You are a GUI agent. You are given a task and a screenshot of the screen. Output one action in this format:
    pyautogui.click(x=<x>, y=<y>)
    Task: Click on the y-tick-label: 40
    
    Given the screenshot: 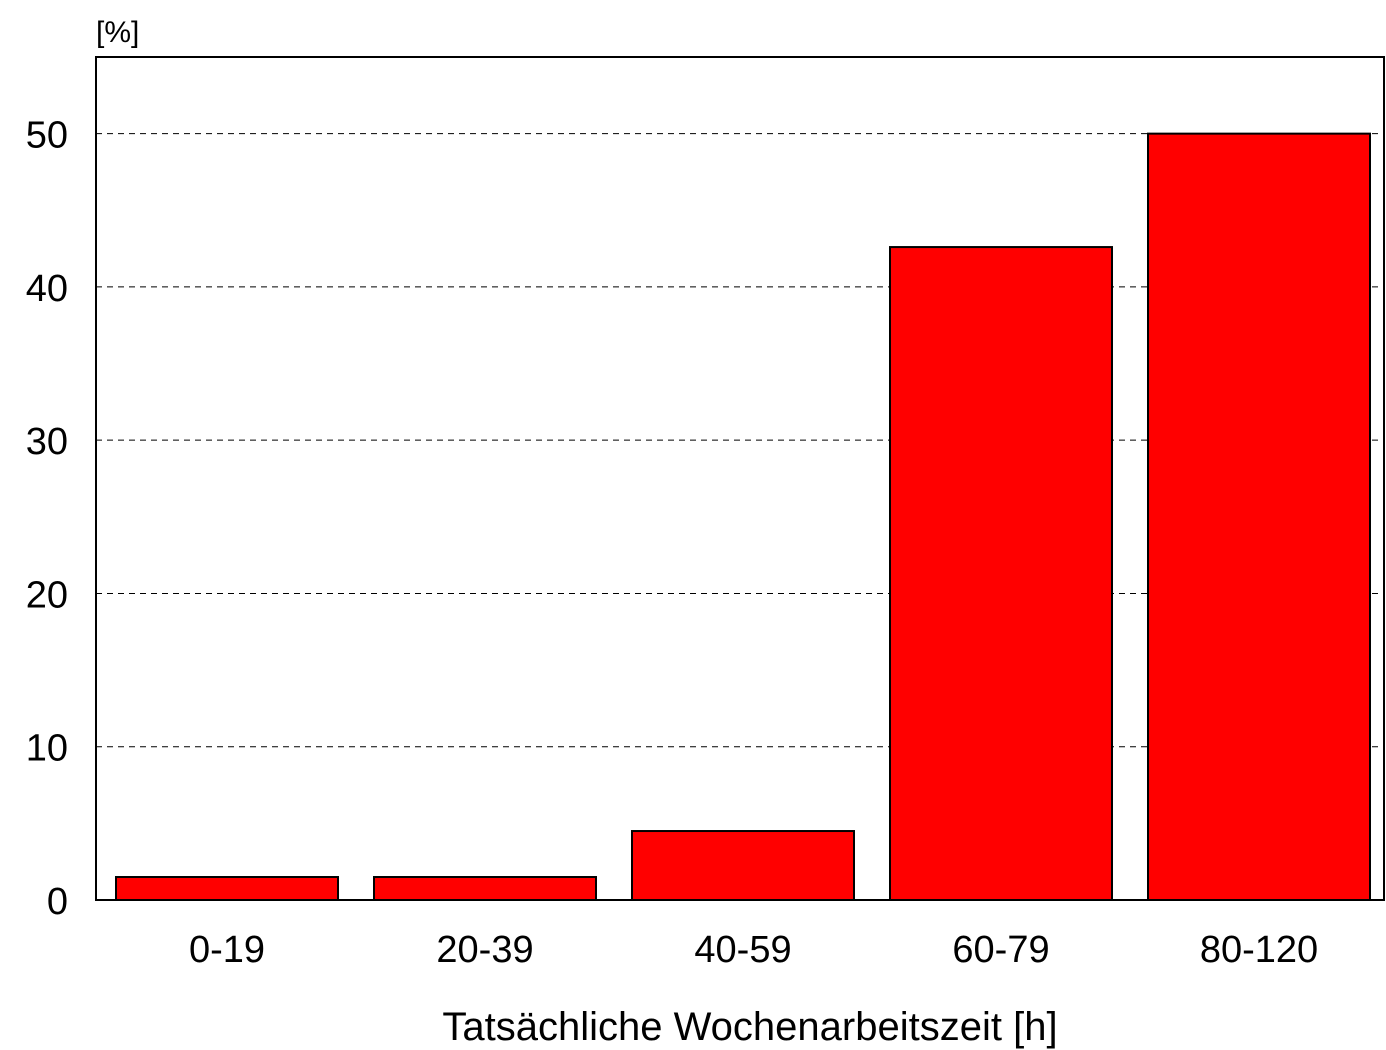 What is the action you would take?
    pyautogui.click(x=47, y=289)
    